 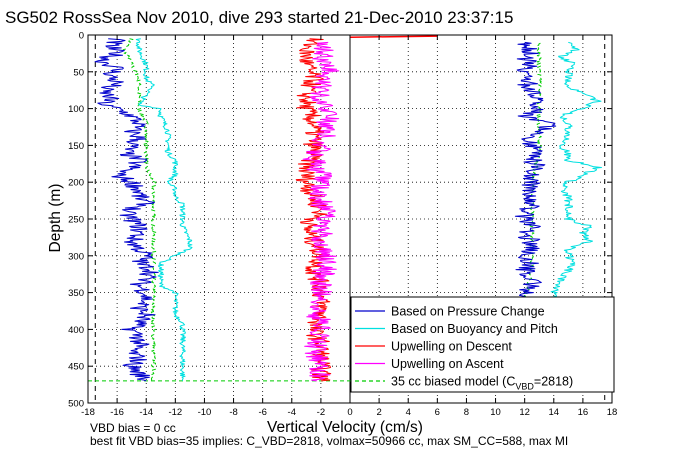 I want to click on x-tick-label: -4, so click(x=292, y=412).